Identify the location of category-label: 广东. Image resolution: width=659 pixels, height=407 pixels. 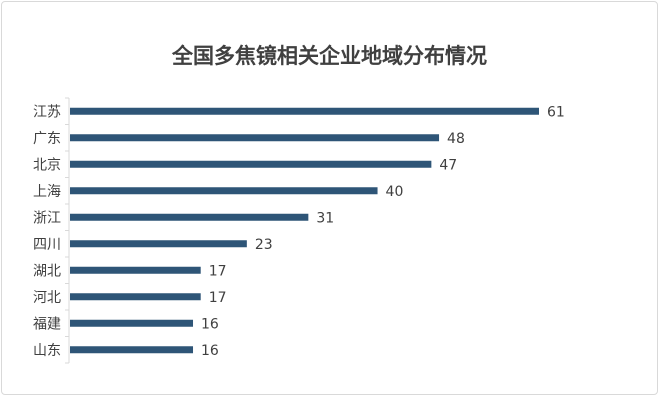
(47, 139).